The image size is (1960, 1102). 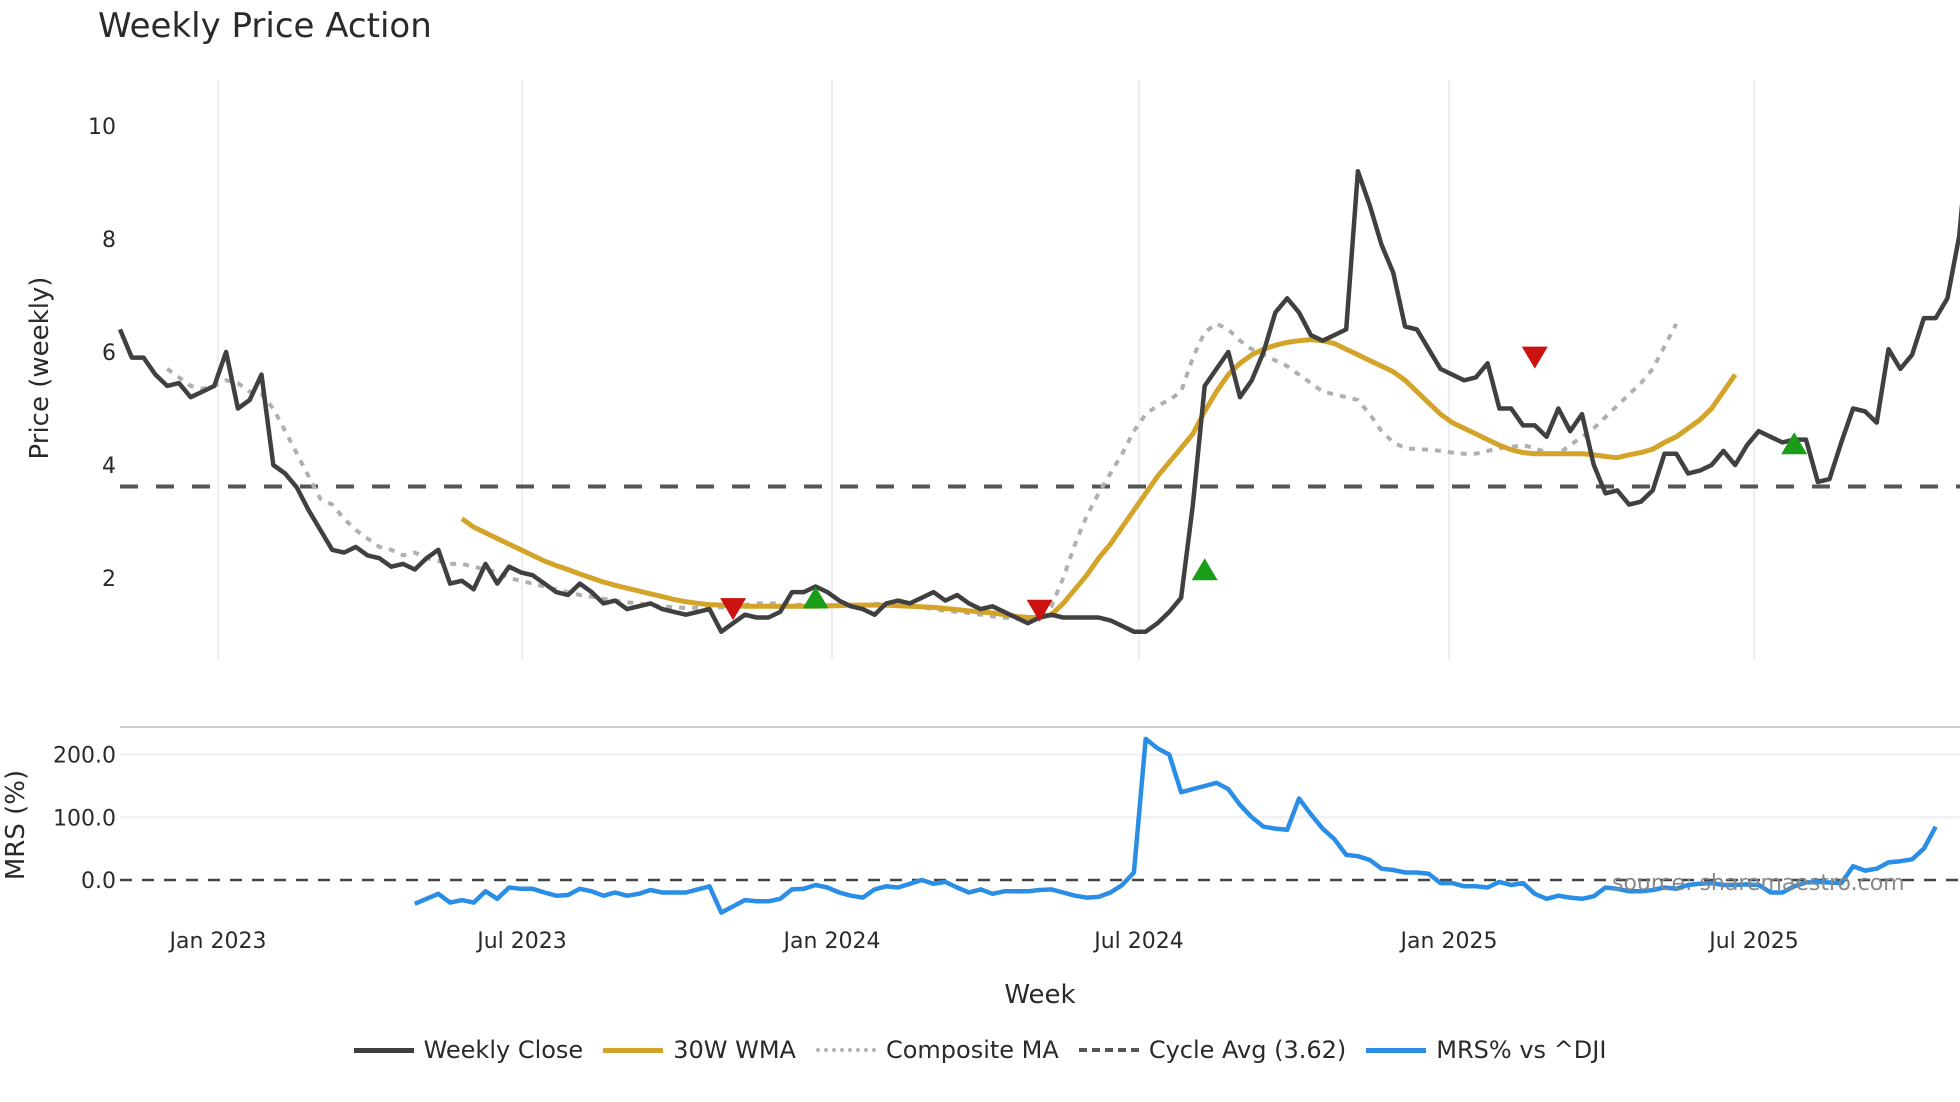 I want to click on y-tick-label: 2, so click(x=109, y=579).